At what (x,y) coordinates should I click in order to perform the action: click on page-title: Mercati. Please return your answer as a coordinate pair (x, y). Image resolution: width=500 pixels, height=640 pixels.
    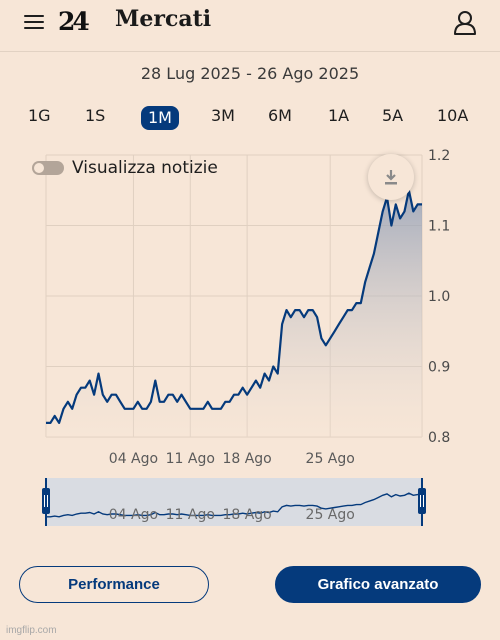
    Looking at the image, I should click on (163, 19).